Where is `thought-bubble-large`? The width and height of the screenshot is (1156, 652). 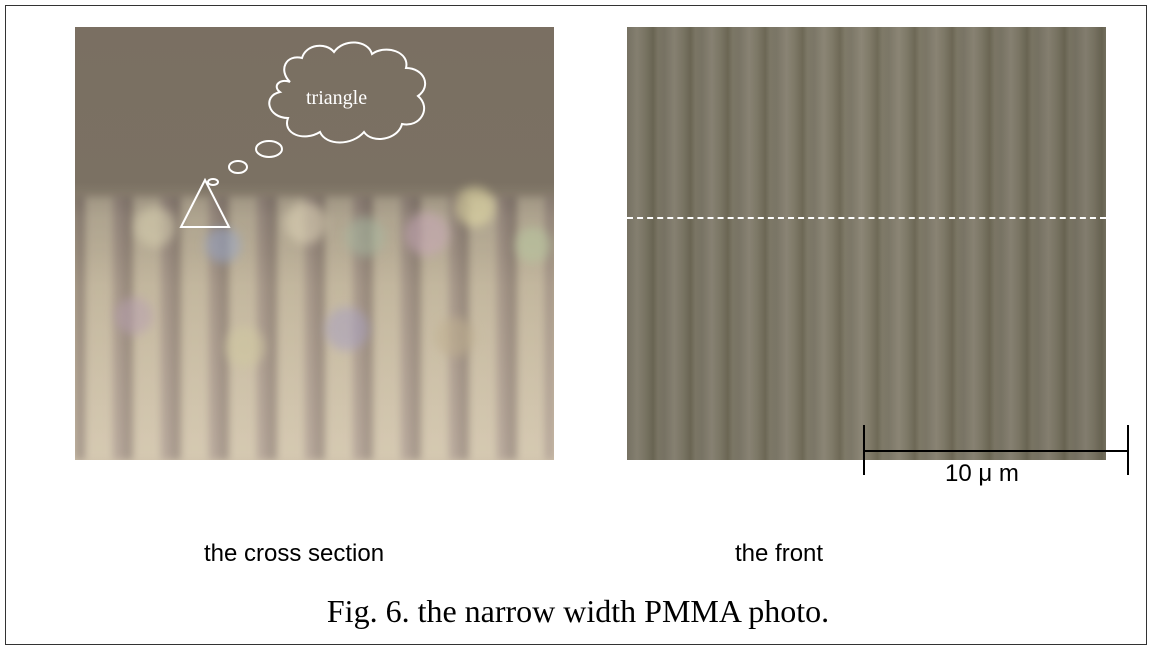
thought-bubble-large is located at coordinates (269, 149).